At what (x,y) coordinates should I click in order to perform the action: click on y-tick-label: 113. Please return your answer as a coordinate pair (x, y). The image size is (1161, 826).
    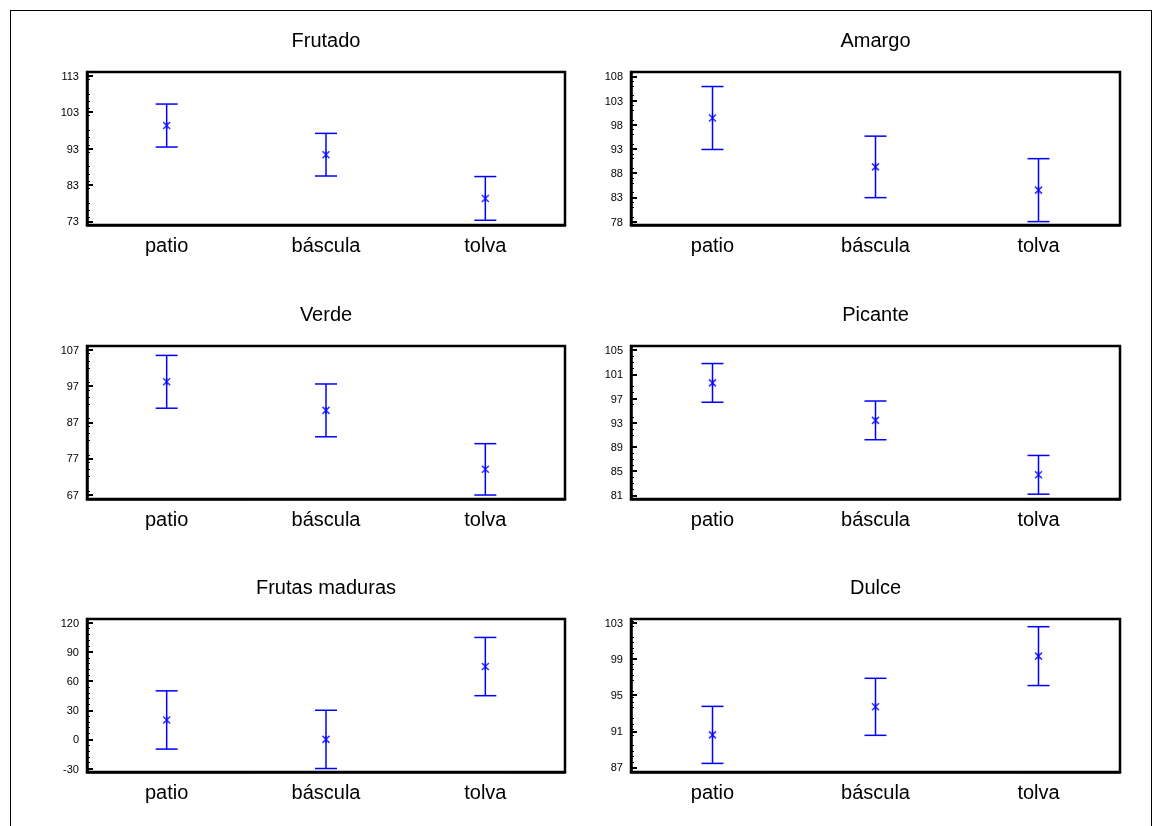
    Looking at the image, I should click on (70, 75).